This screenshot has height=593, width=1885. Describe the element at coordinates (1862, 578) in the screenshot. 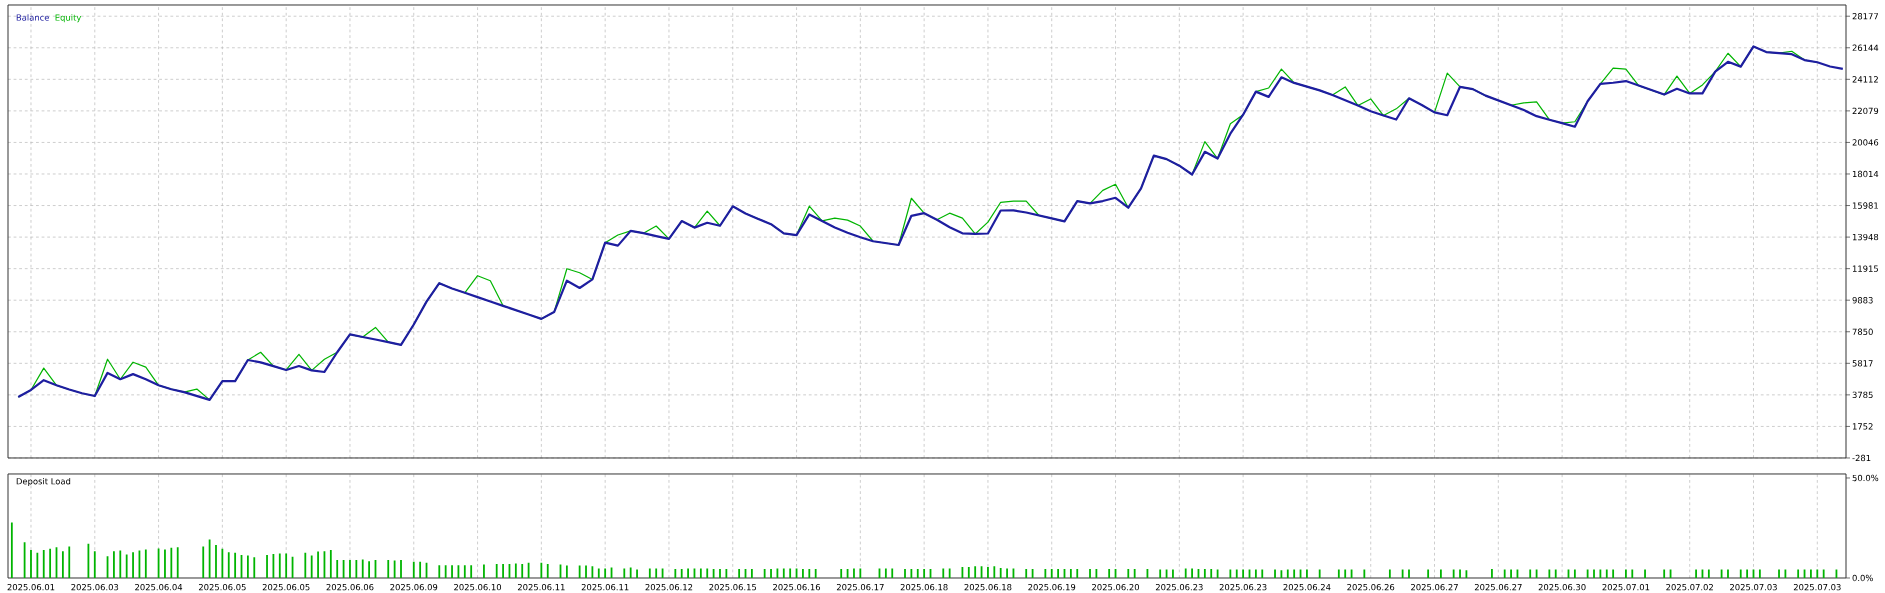

I see `y-tick-label: 0.0%` at that location.